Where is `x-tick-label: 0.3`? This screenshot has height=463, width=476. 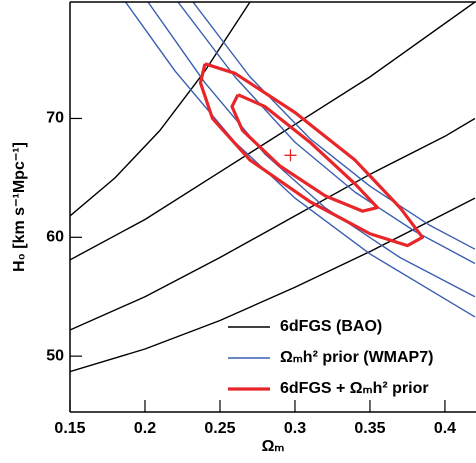
x-tick-label: 0.3 is located at coordinates (295, 428).